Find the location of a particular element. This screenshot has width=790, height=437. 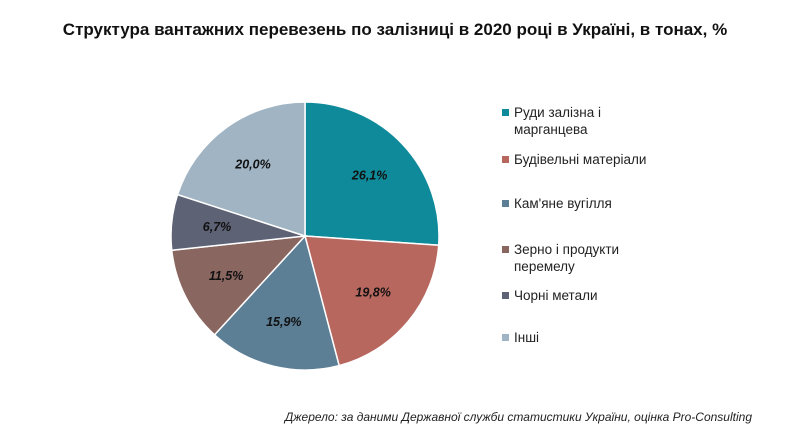

slice-data-label: 6,7% is located at coordinates (217, 227).